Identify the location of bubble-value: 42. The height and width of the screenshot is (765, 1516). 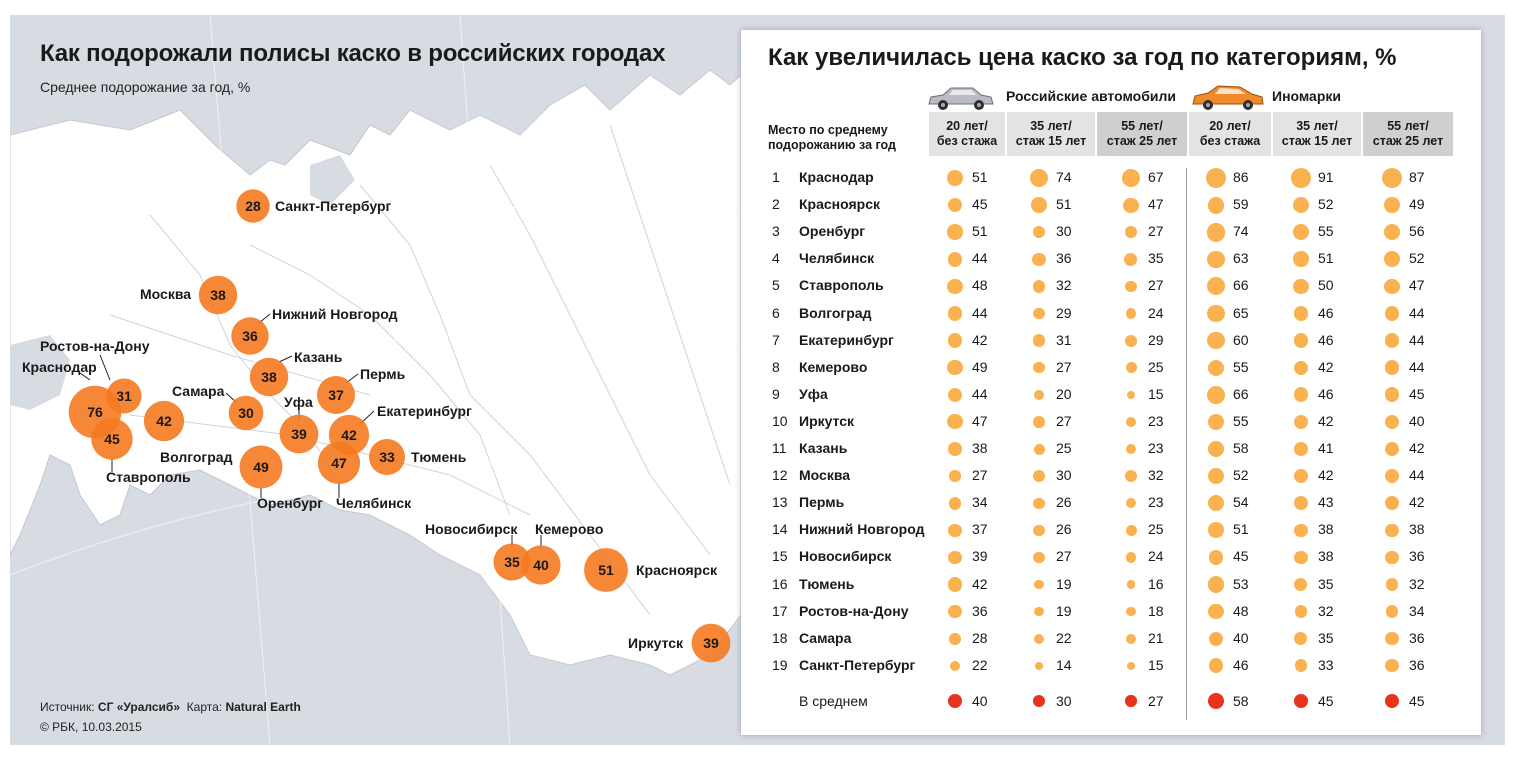
(164, 421).